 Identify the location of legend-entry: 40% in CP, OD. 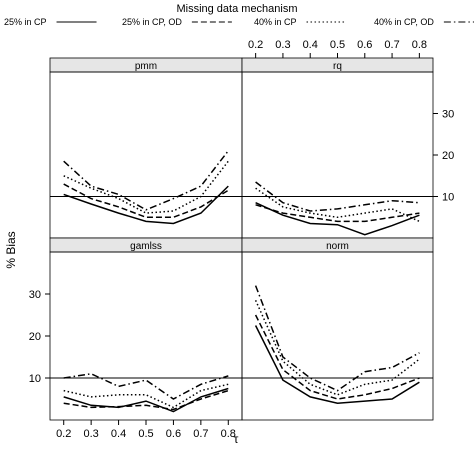
(424, 22).